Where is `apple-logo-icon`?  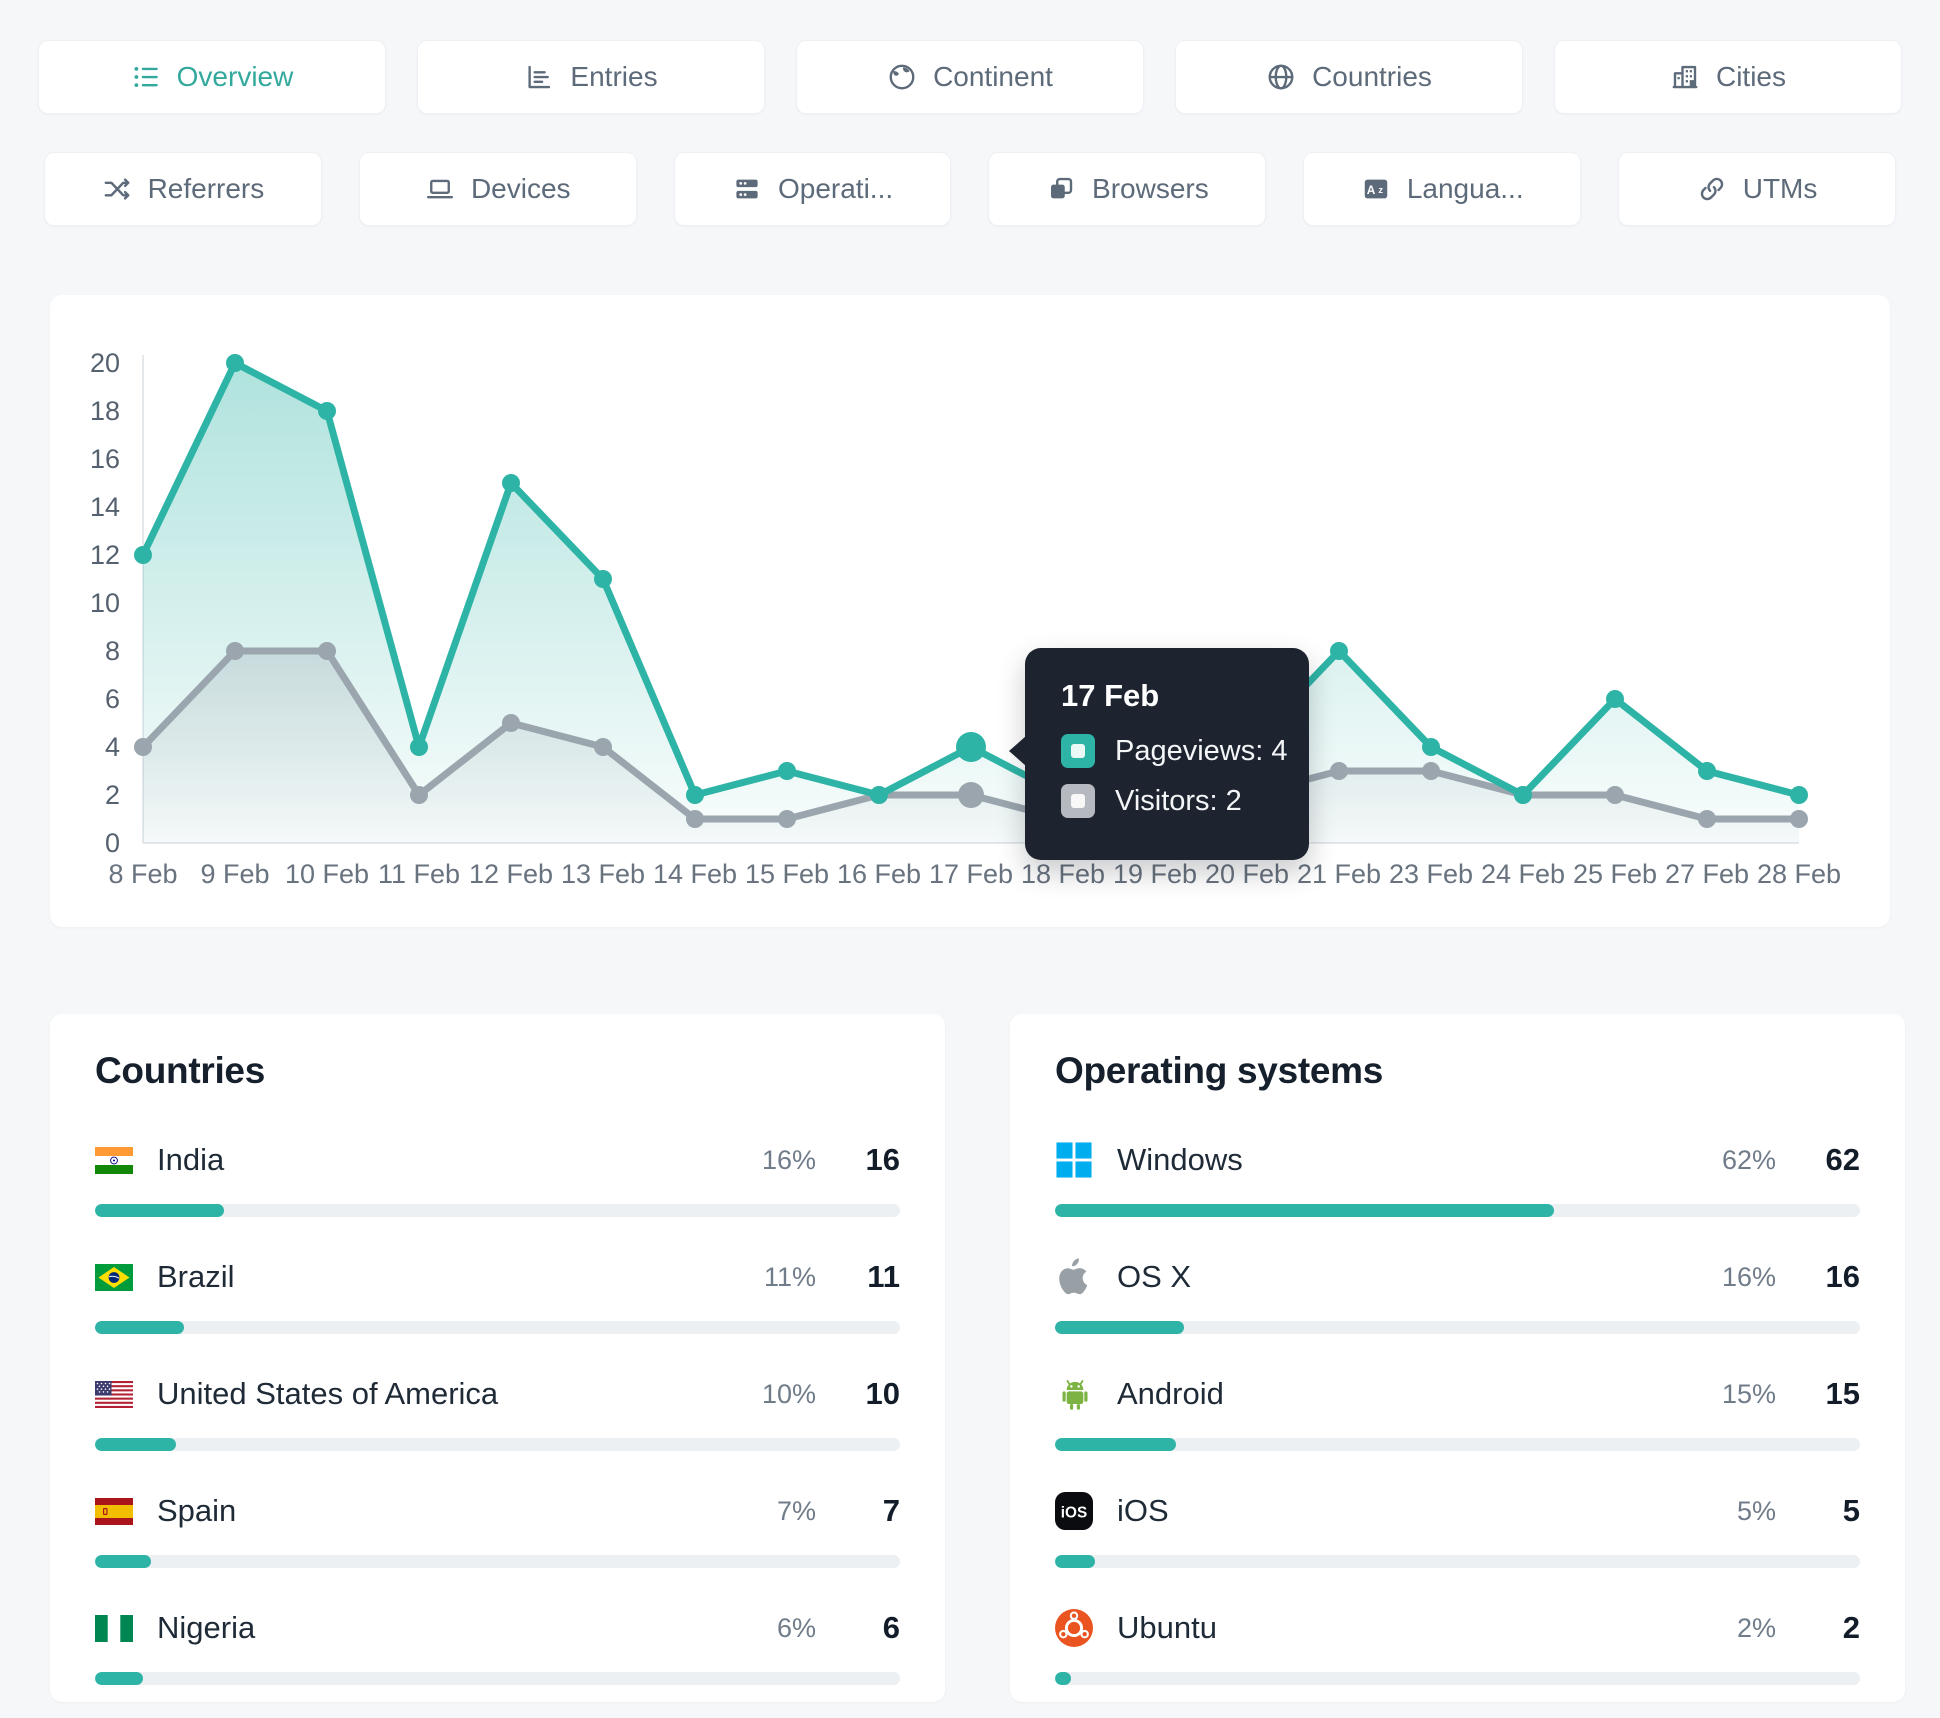 apple-logo-icon is located at coordinates (1075, 1277).